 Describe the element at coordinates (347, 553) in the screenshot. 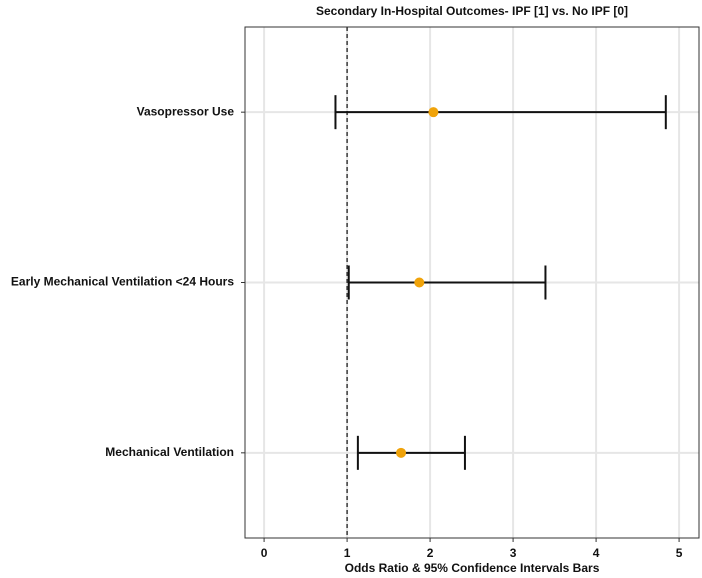

I see `x-tick-label: 1` at that location.